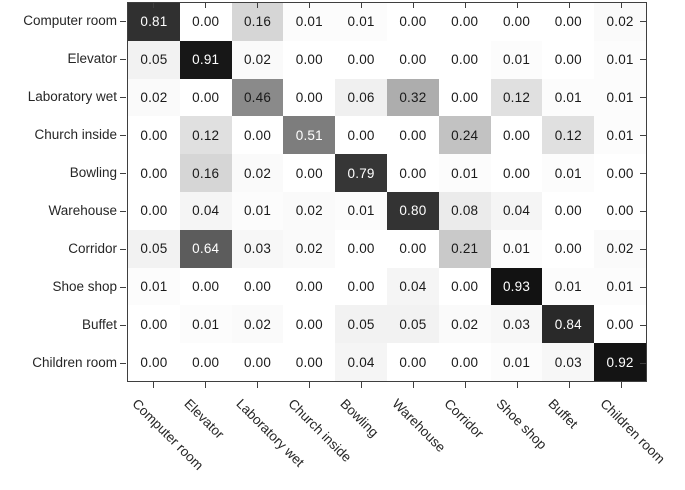 The height and width of the screenshot is (490, 685). Describe the element at coordinates (74, 362) in the screenshot. I see `row-label: Children room` at that location.